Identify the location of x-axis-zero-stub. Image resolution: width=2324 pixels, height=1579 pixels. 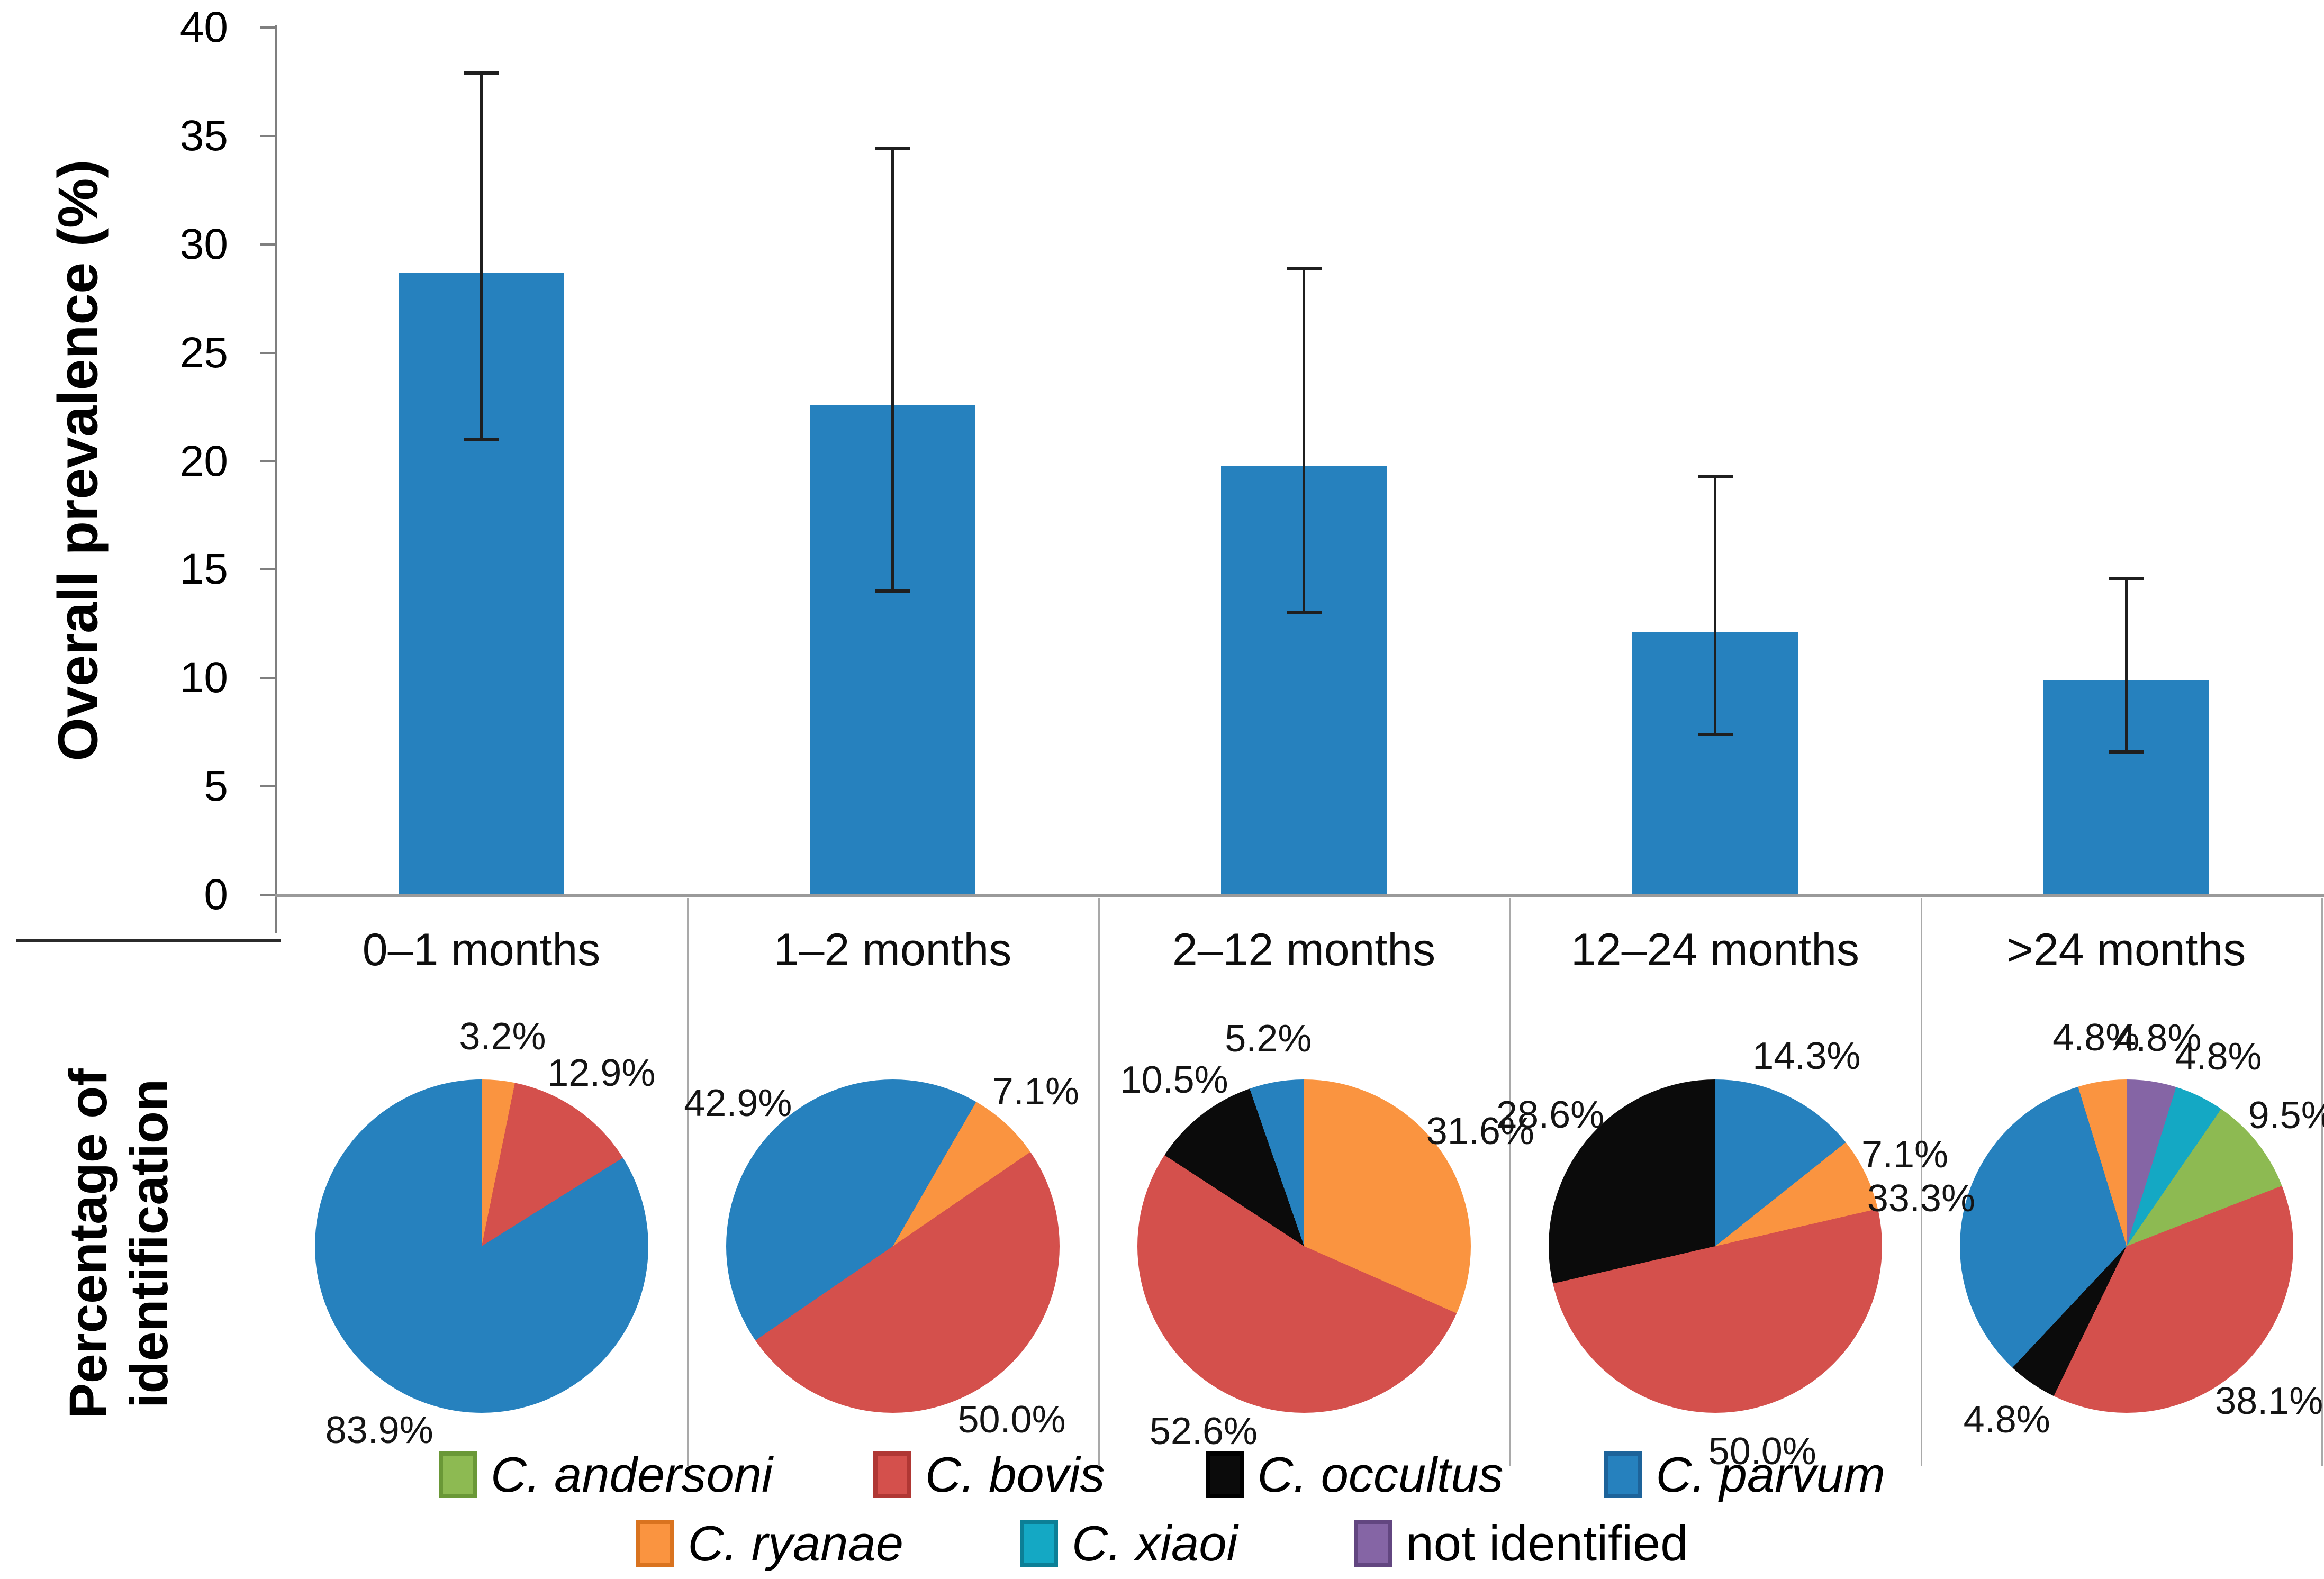
(276, 913).